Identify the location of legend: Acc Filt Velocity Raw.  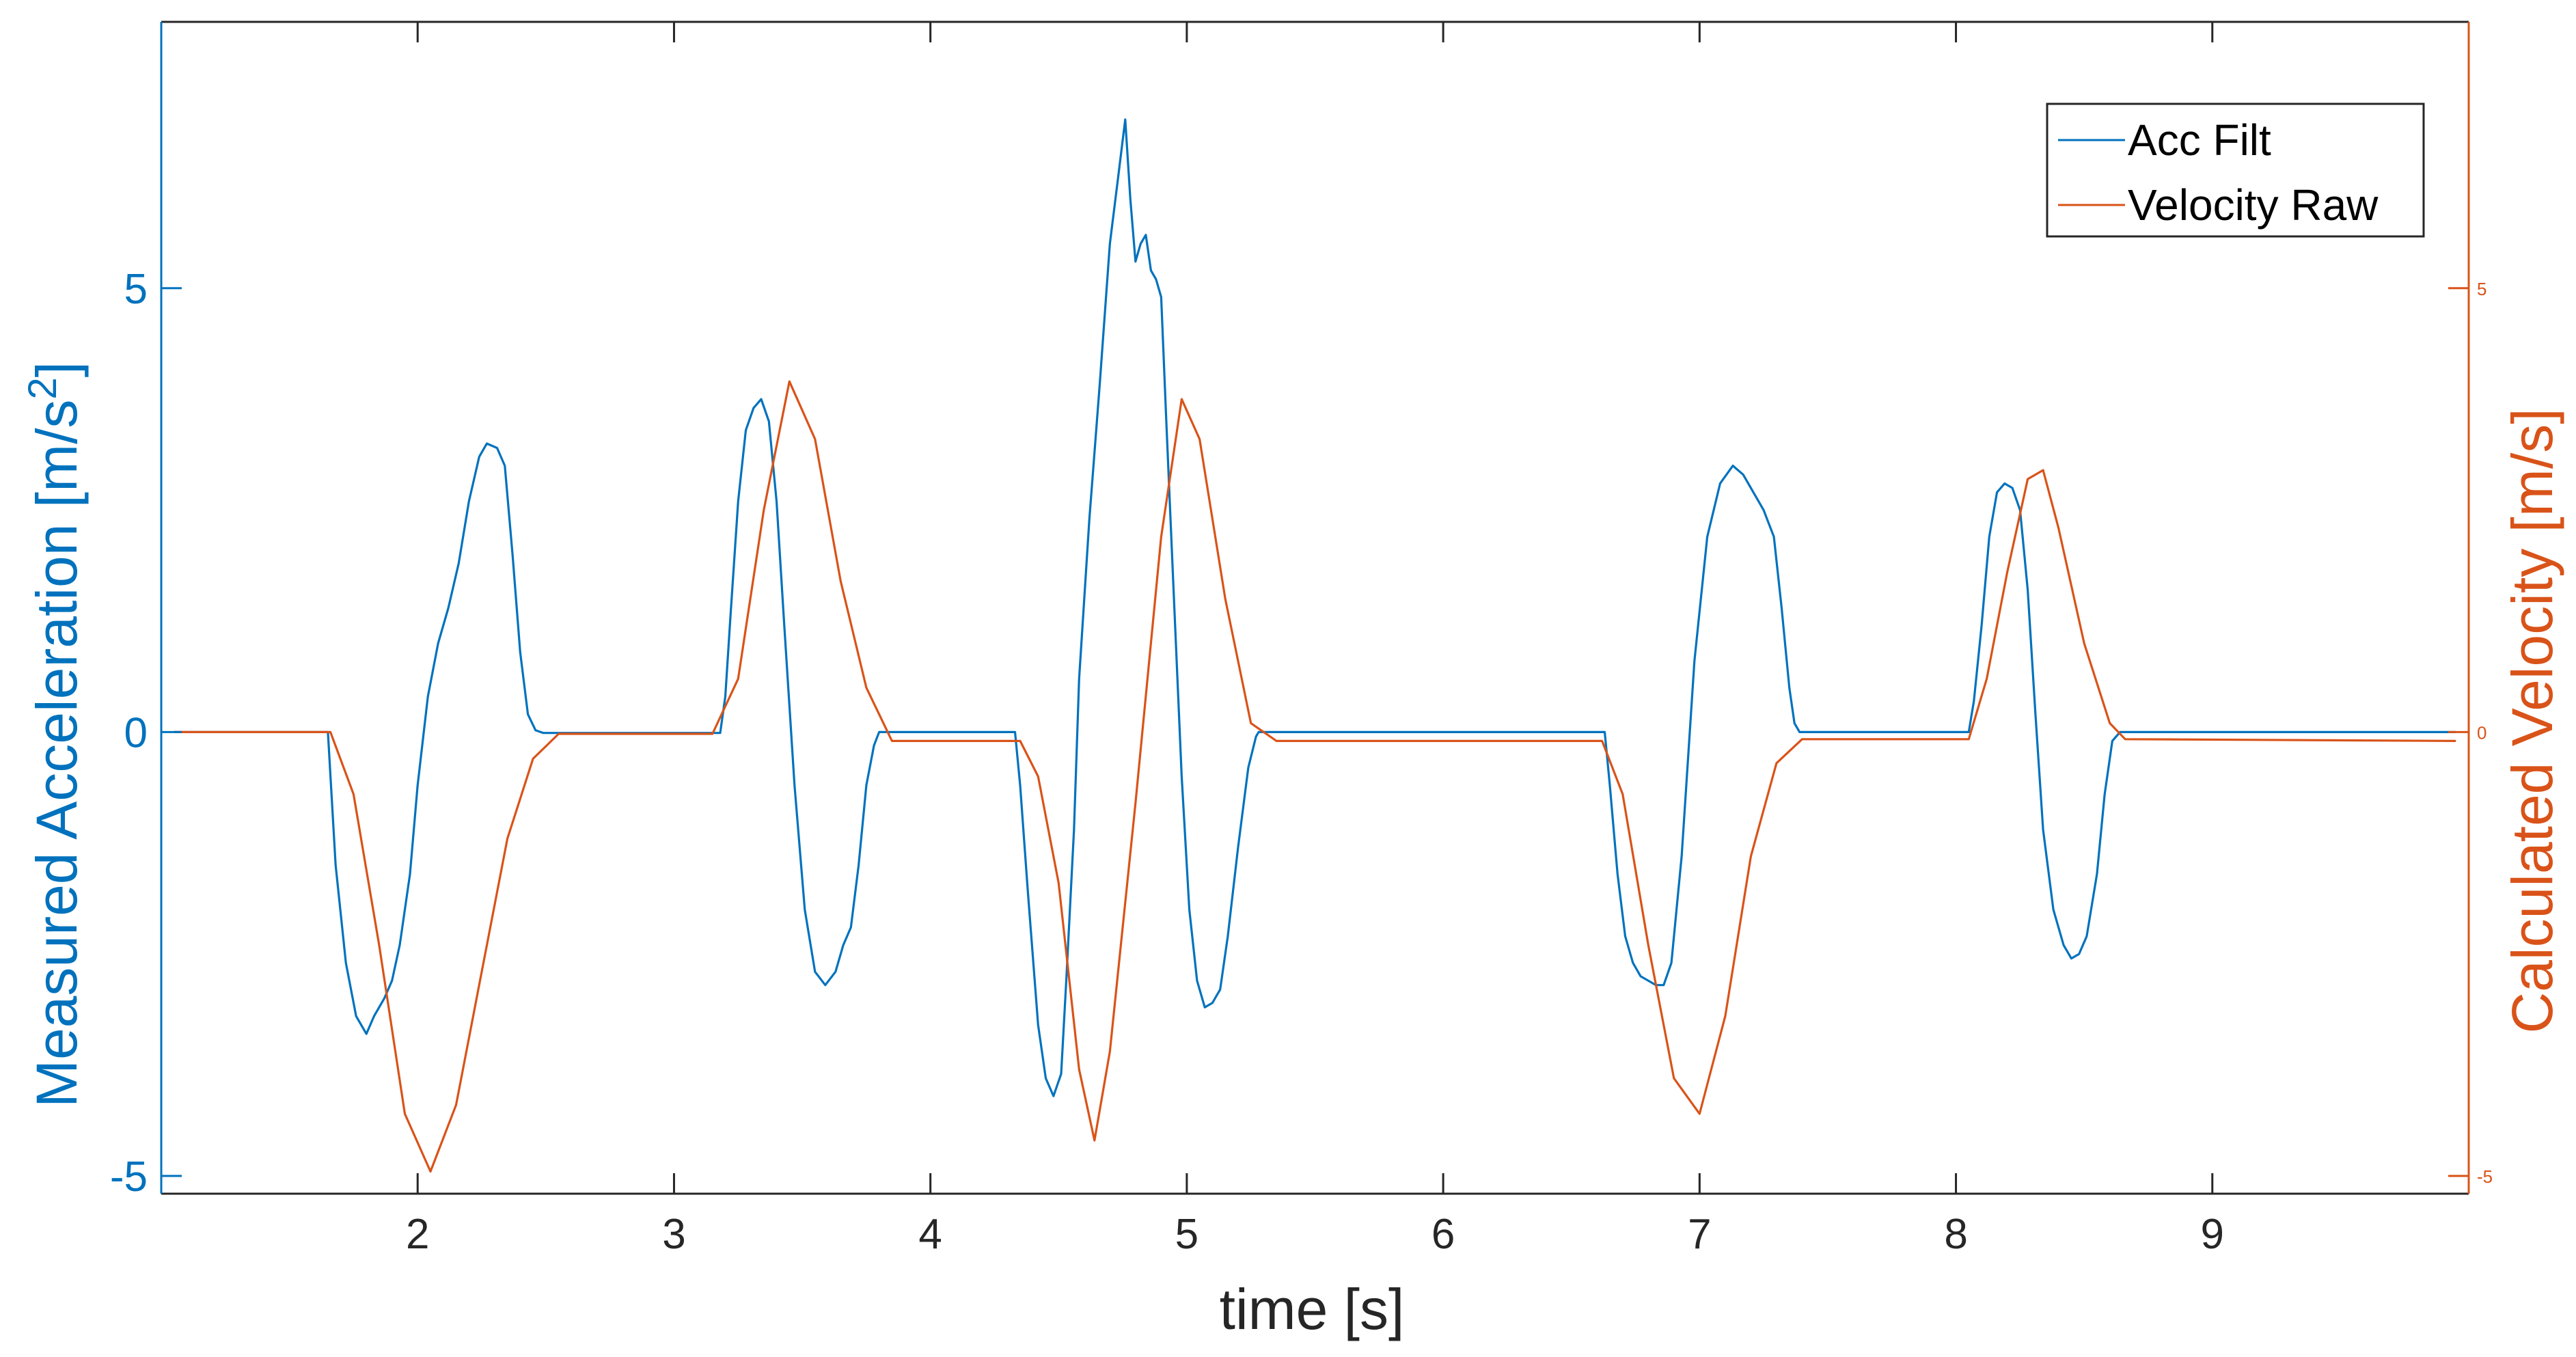
(2235, 170).